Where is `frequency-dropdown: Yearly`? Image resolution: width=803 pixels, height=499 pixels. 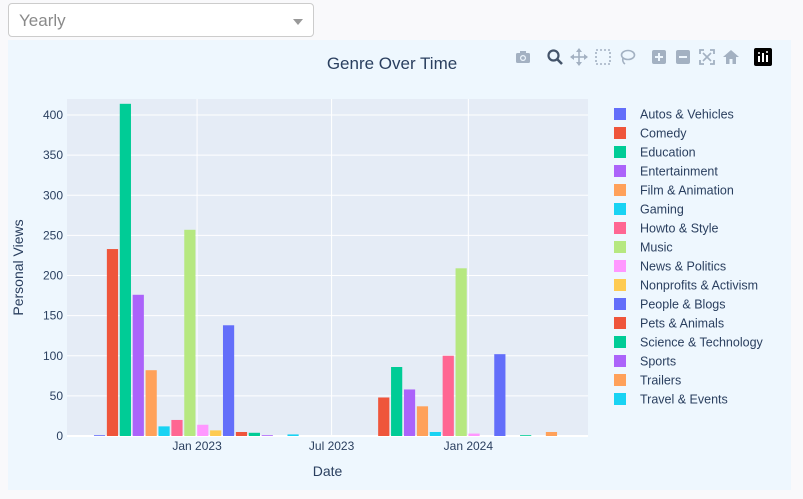 frequency-dropdown: Yearly is located at coordinates (161, 20).